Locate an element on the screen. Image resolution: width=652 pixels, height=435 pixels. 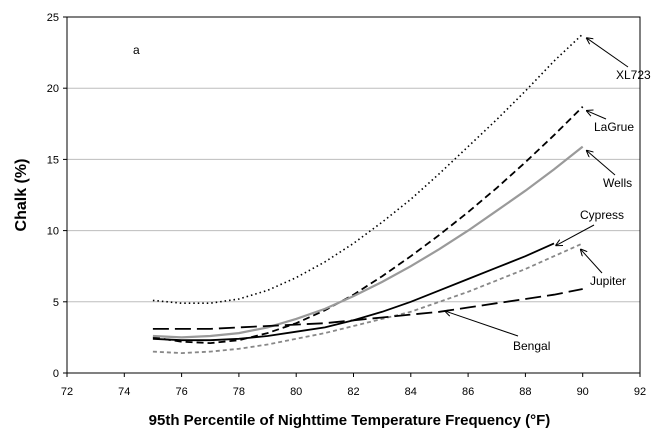
y-tick-label: 0 is located at coordinates (56, 374).